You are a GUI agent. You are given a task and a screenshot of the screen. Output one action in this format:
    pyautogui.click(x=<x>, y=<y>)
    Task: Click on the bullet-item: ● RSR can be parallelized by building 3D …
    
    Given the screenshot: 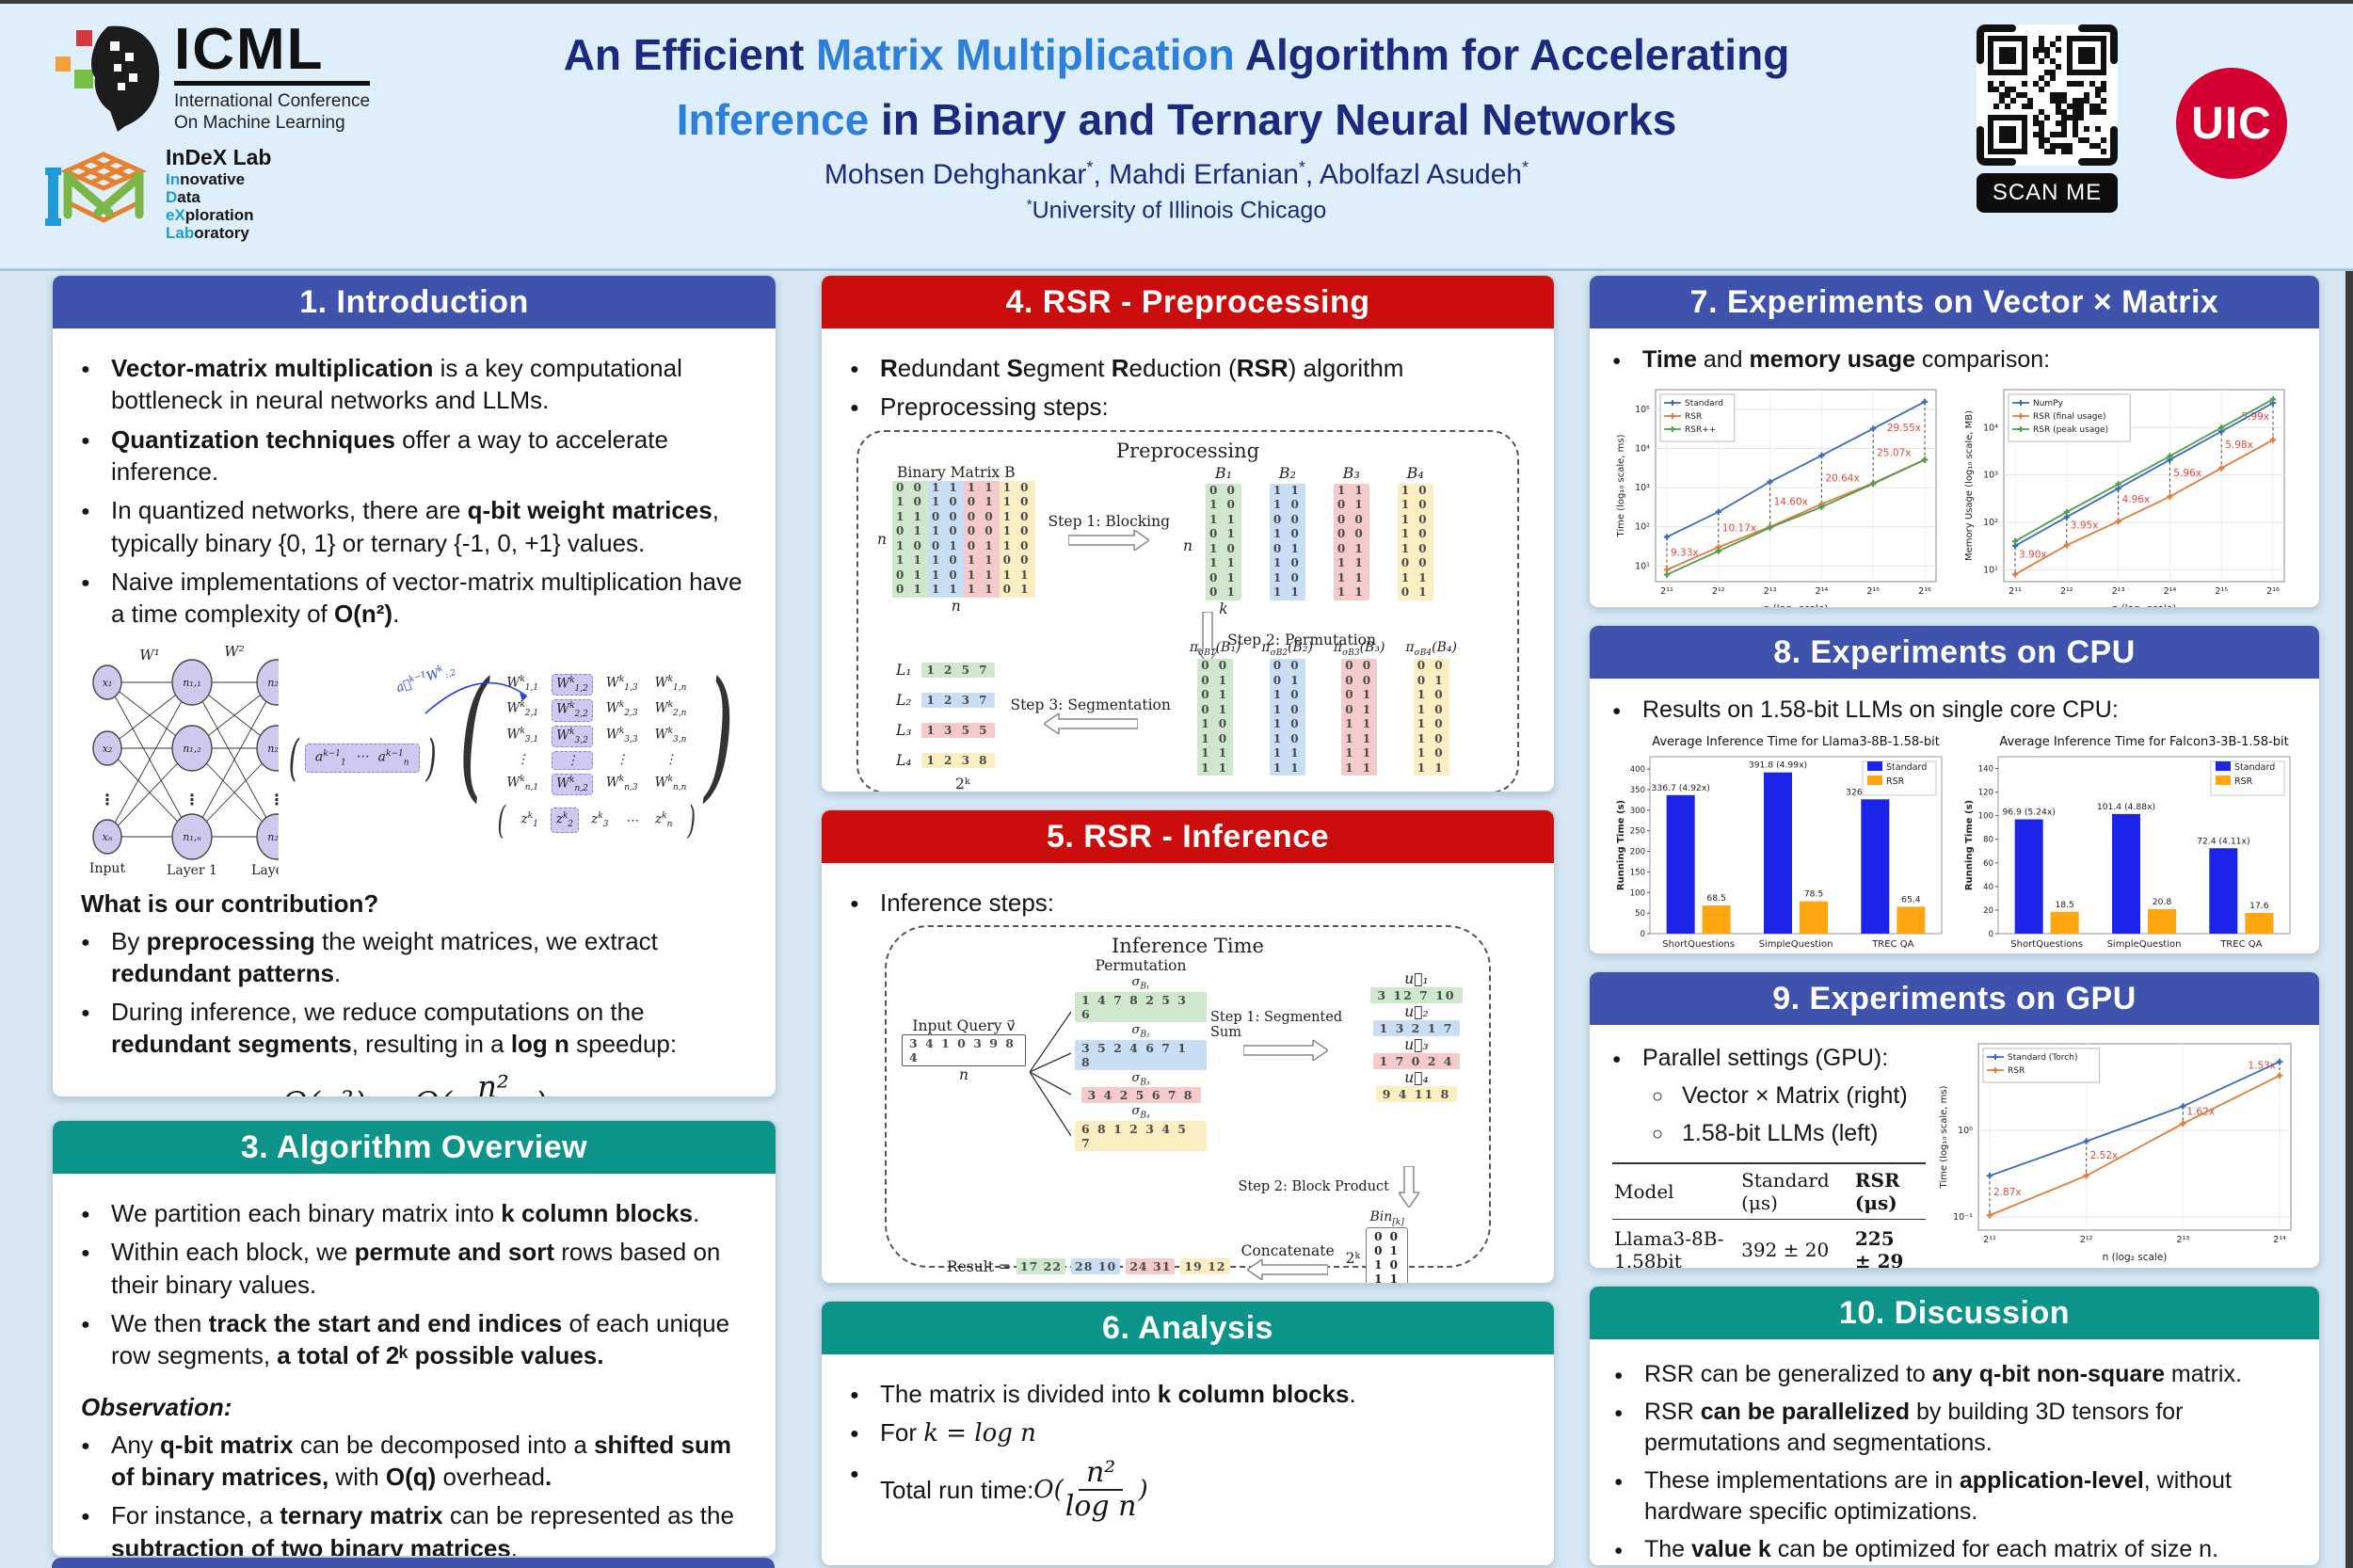 What is the action you would take?
    pyautogui.click(x=1899, y=1427)
    